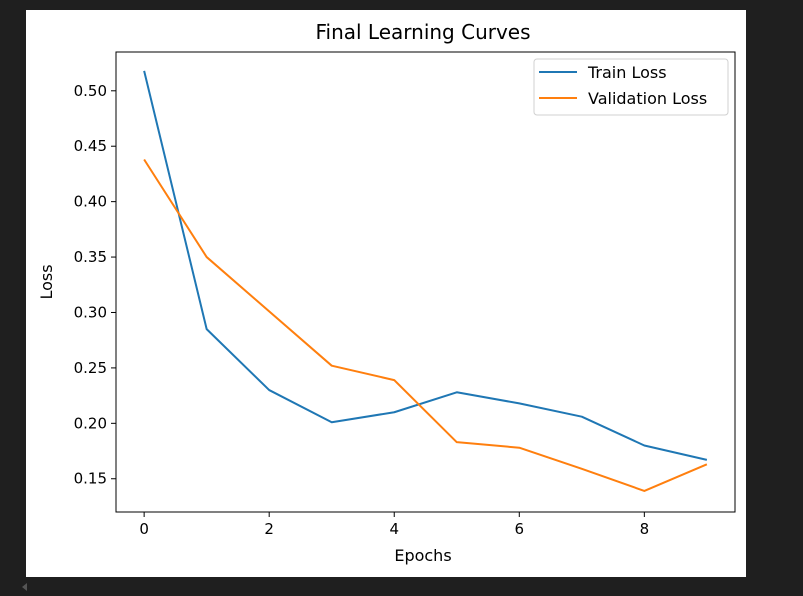  I want to click on x-axis-ticks: 0 2 4 6 8, so click(394, 525).